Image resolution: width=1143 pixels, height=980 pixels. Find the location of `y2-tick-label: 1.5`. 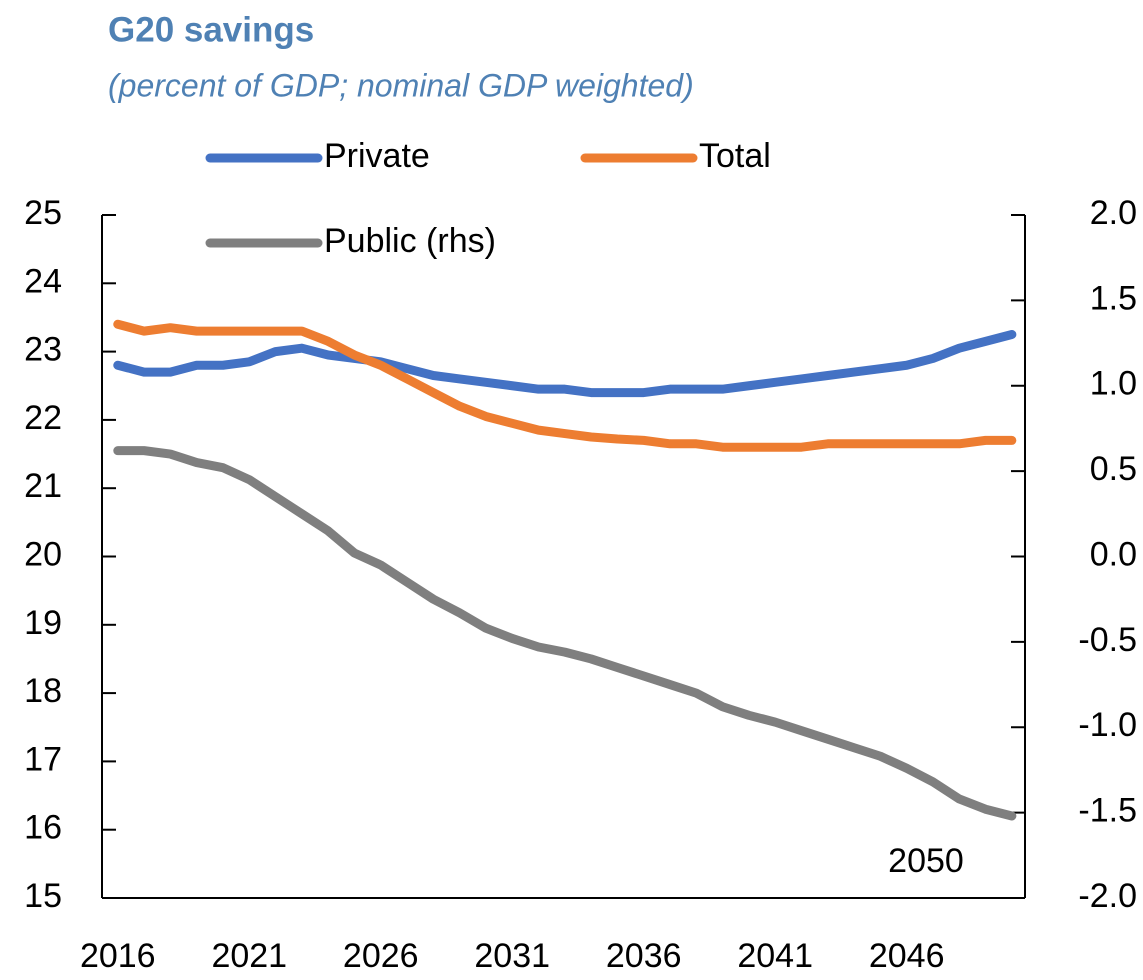

y2-tick-label: 1.5 is located at coordinates (1113, 298).